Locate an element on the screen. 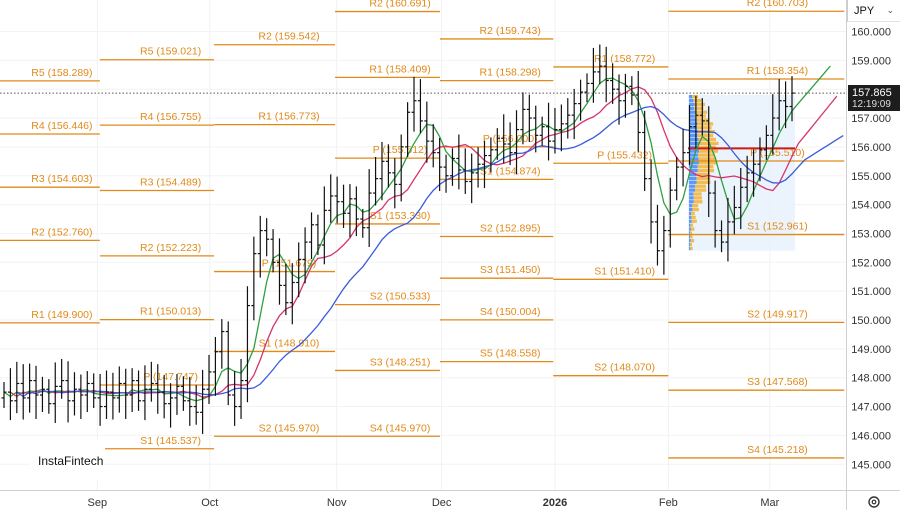 This screenshot has width=900, height=510. time-axis: Sep Oct Nov Dec 2026 Feb Mar is located at coordinates (434, 503).